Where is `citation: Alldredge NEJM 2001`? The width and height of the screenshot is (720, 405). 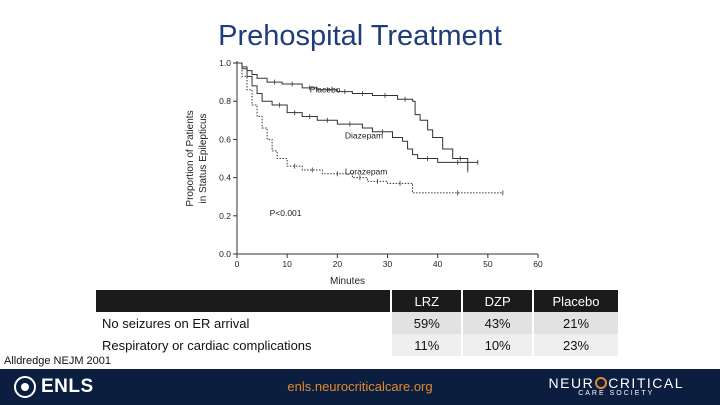
citation: Alldredge NEJM 2001 is located at coordinates (58, 361).